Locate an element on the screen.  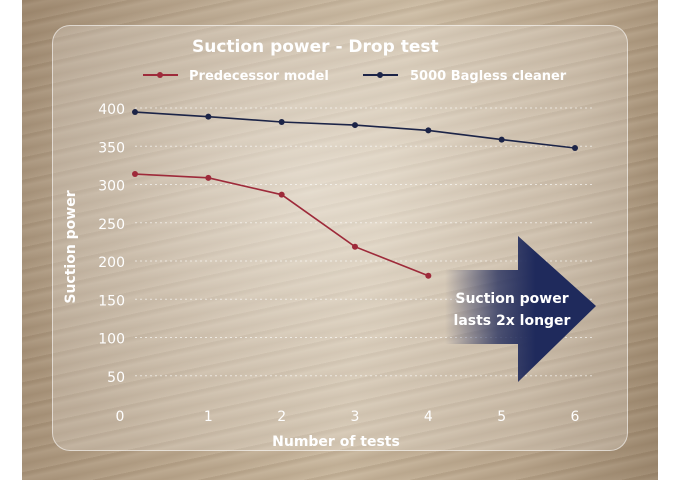
y-tick-label: 100 is located at coordinates (111, 340).